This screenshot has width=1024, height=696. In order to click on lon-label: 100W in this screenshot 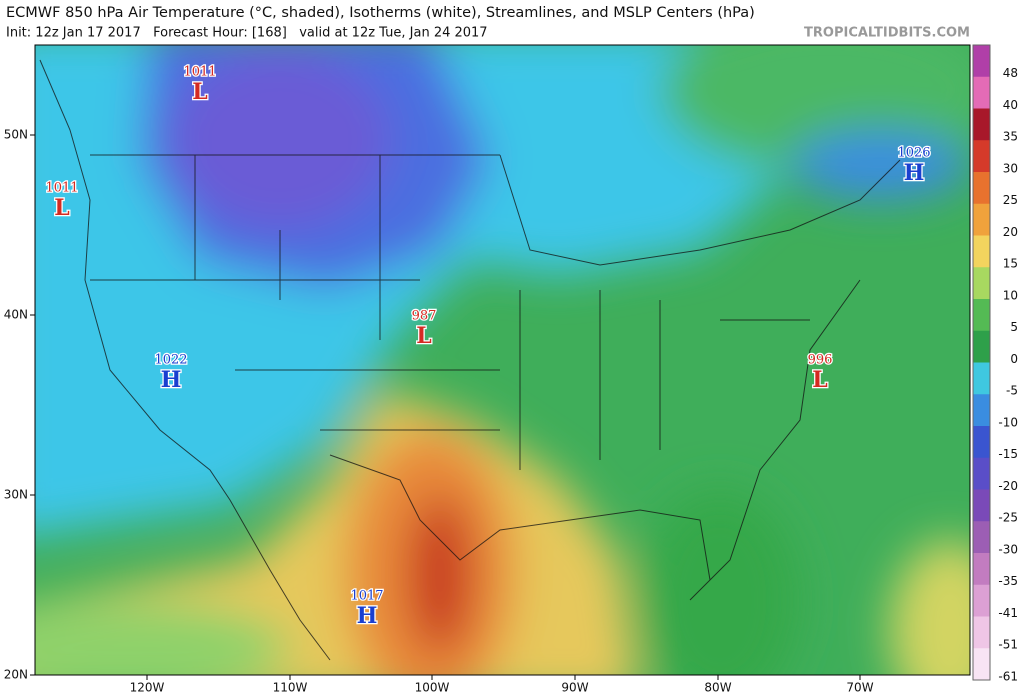, I will do `click(432, 688)`.